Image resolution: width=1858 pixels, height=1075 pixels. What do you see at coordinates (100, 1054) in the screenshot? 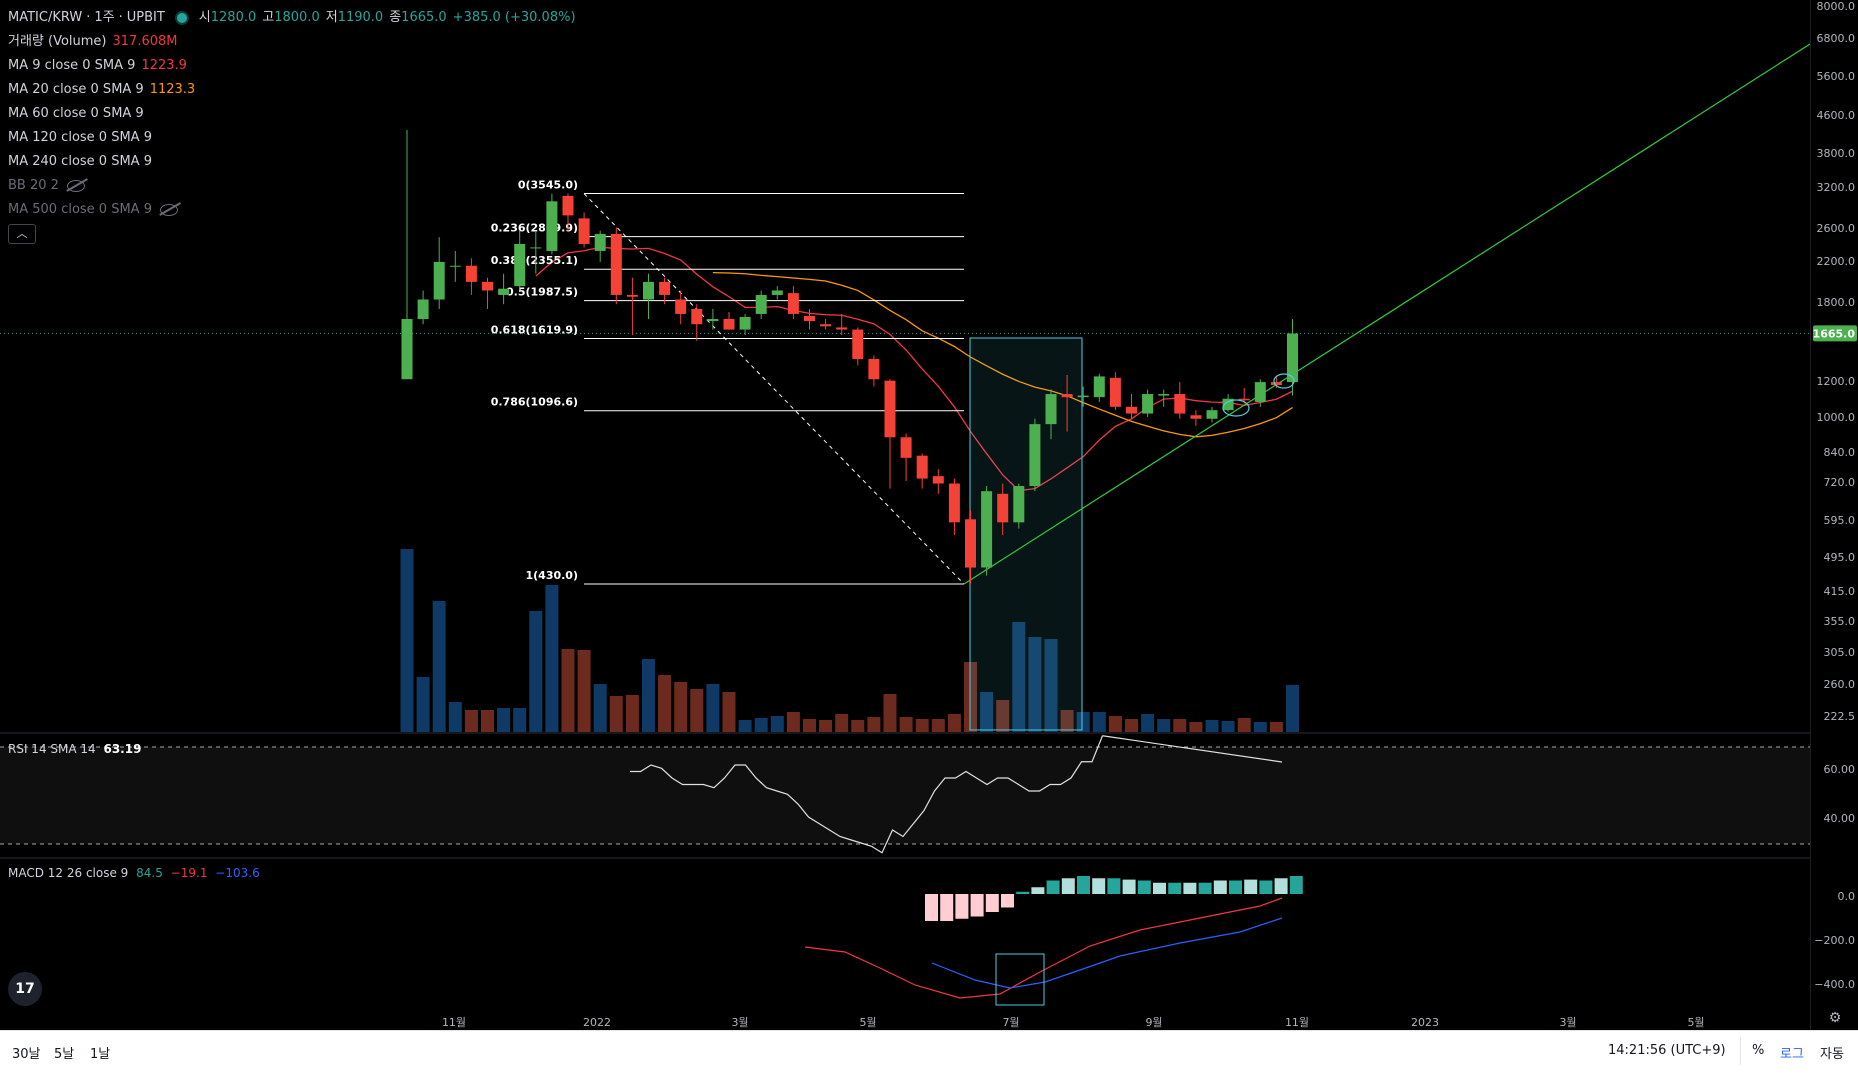
I see `range-1d-button: 1날` at bounding box center [100, 1054].